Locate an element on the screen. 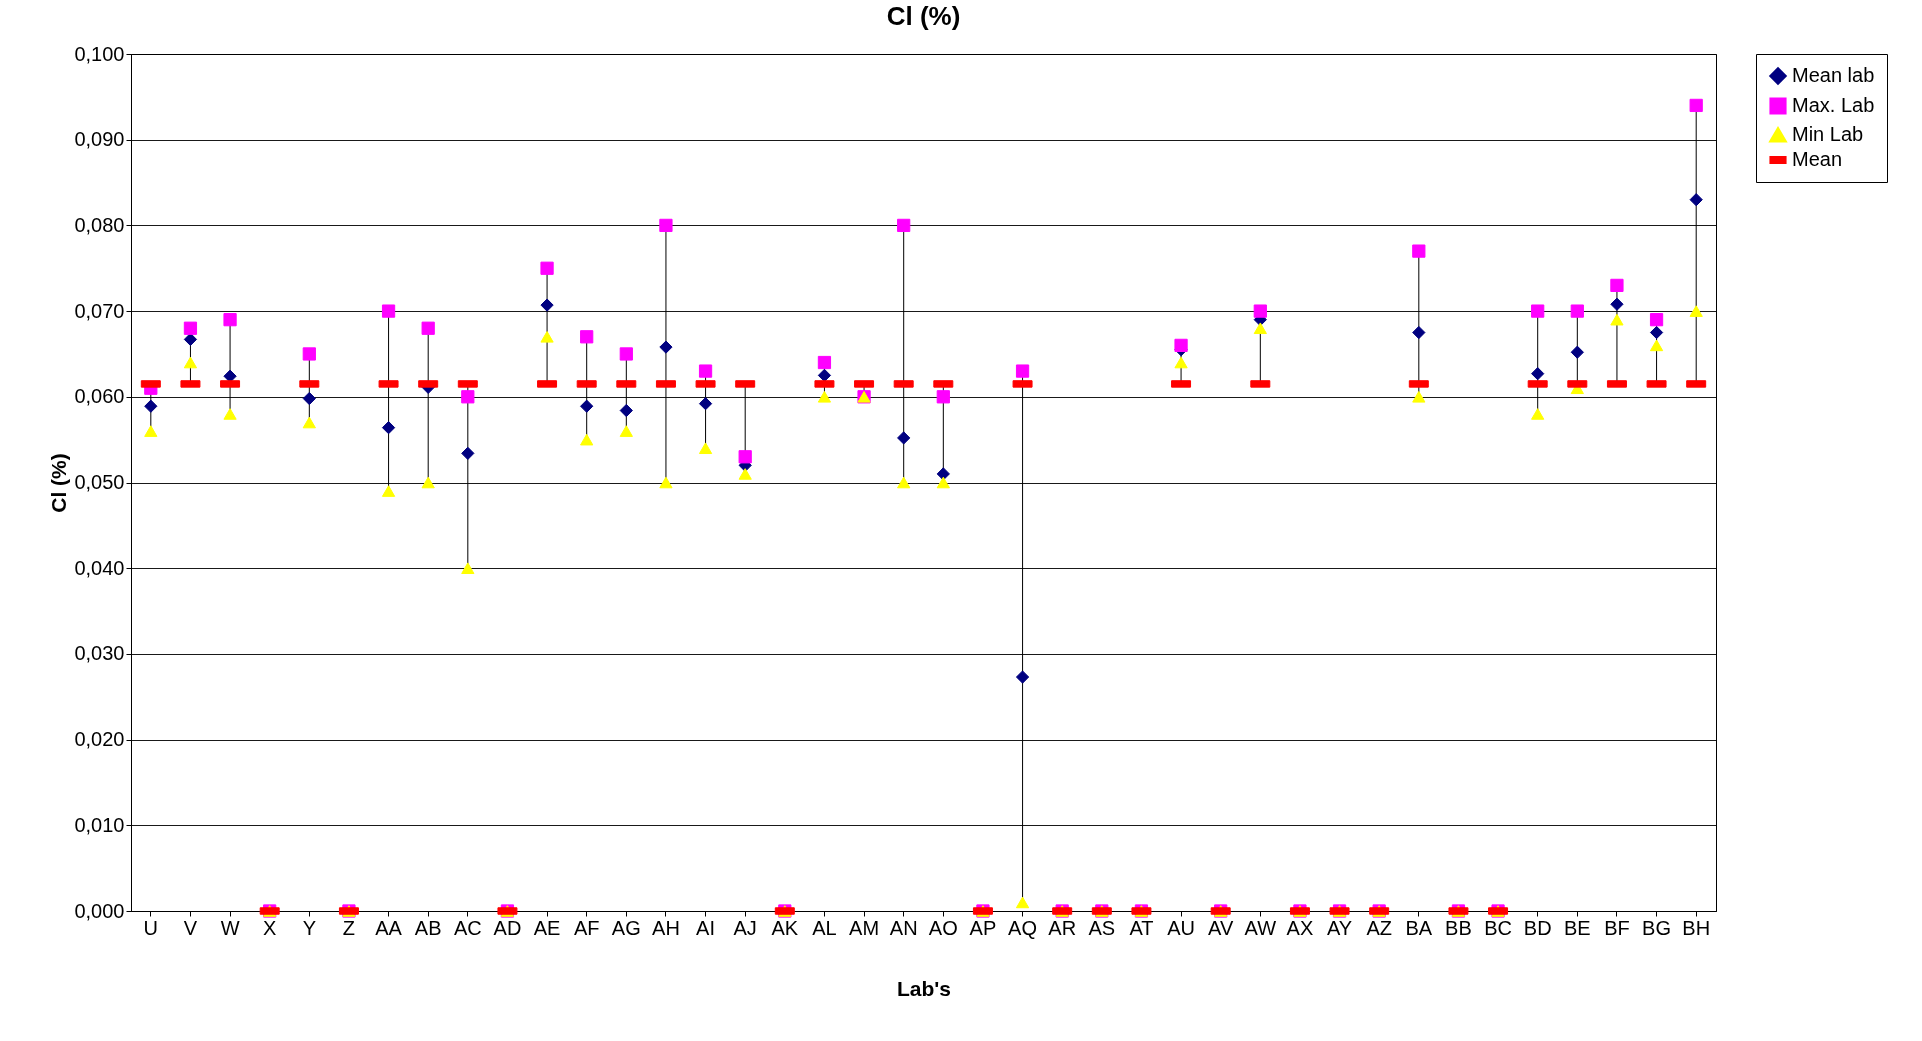  legend-label: Max. Lab is located at coordinates (1833, 105).